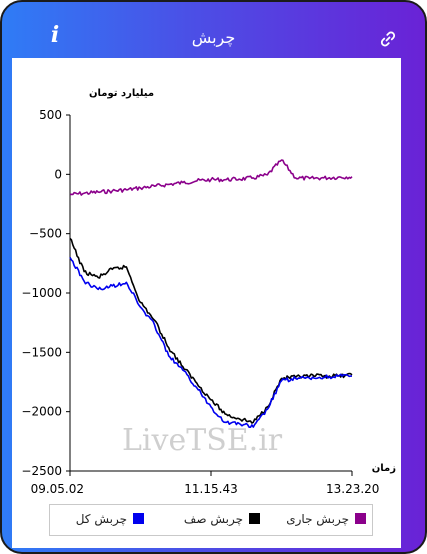 This screenshot has width=427, height=554. Describe the element at coordinates (41, 293) in the screenshot. I see `y-tick-label: −1000` at that location.